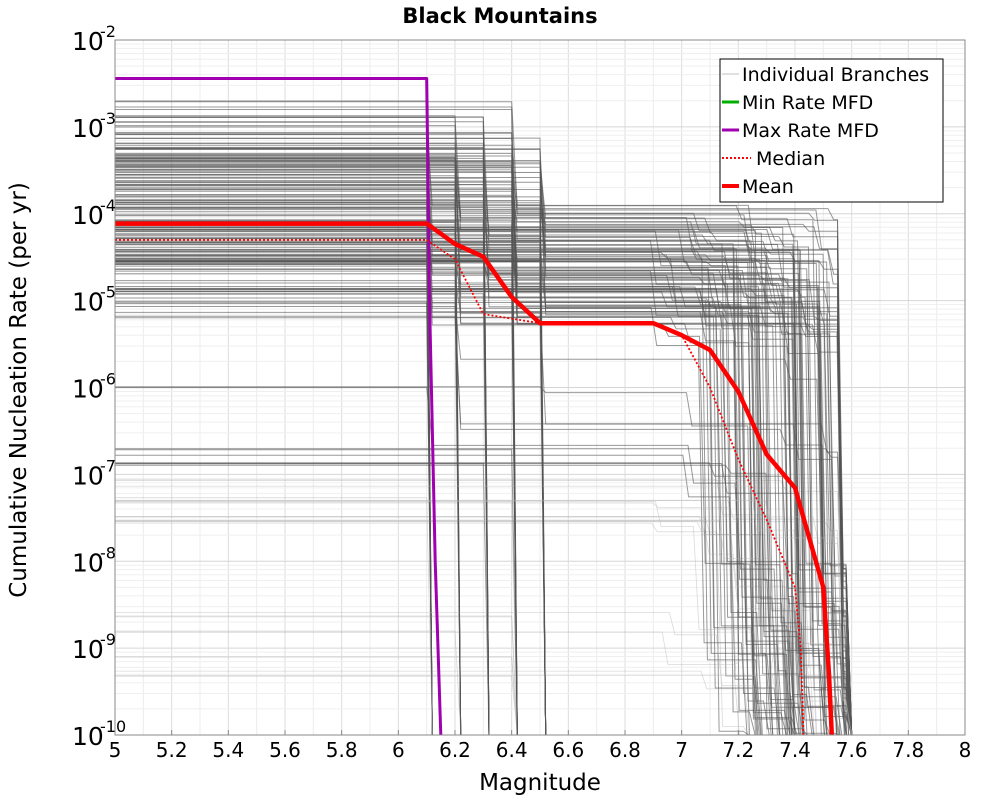 This screenshot has height=800, width=1000. Describe the element at coordinates (738, 750) in the screenshot. I see `x-tick-label: 7.2` at that location.